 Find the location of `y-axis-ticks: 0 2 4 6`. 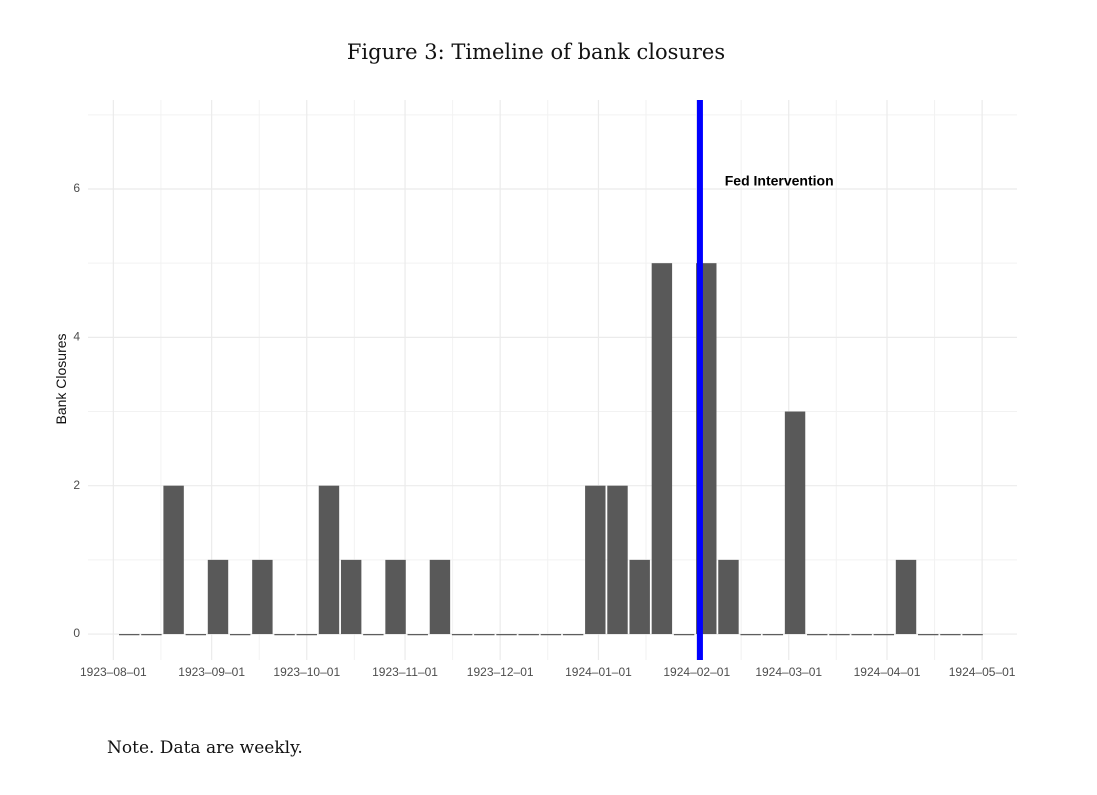

y-axis-ticks: 0 2 4 6 is located at coordinates (76, 410).